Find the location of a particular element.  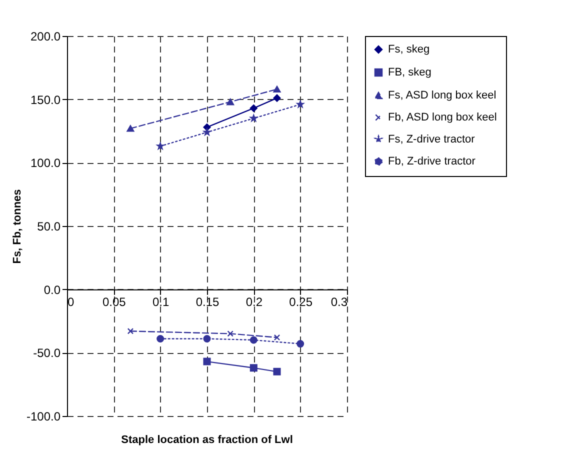

x-tick-label: 0.05 is located at coordinates (114, 301).